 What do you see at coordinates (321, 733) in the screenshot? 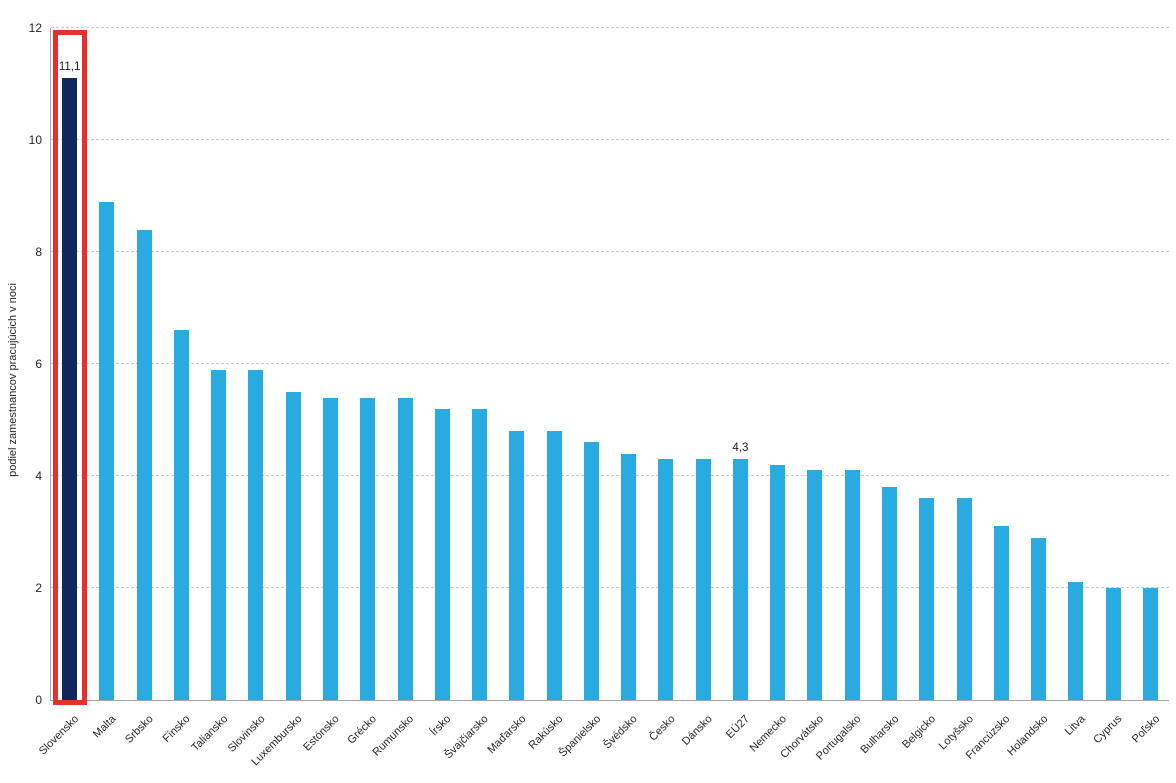
I see `x-tick-label: Estónsko` at bounding box center [321, 733].